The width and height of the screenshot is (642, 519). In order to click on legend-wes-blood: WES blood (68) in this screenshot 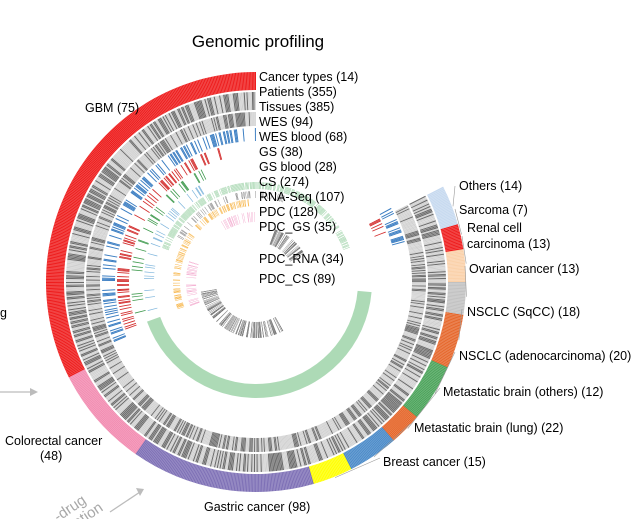, I will do `click(303, 137)`.